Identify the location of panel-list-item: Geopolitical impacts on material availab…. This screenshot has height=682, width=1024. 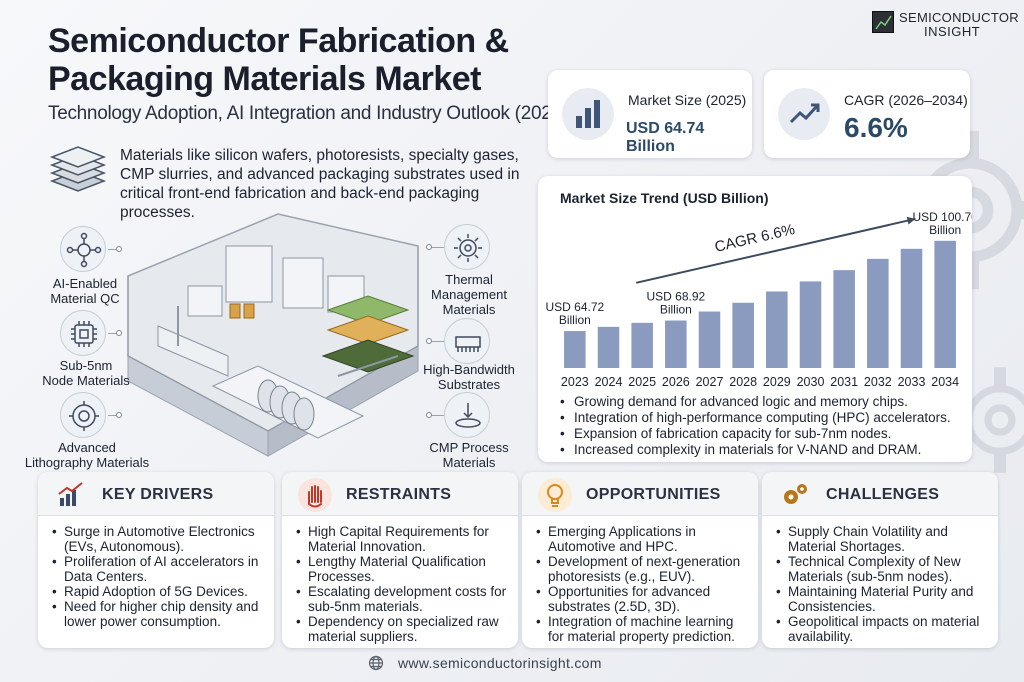
(884, 629).